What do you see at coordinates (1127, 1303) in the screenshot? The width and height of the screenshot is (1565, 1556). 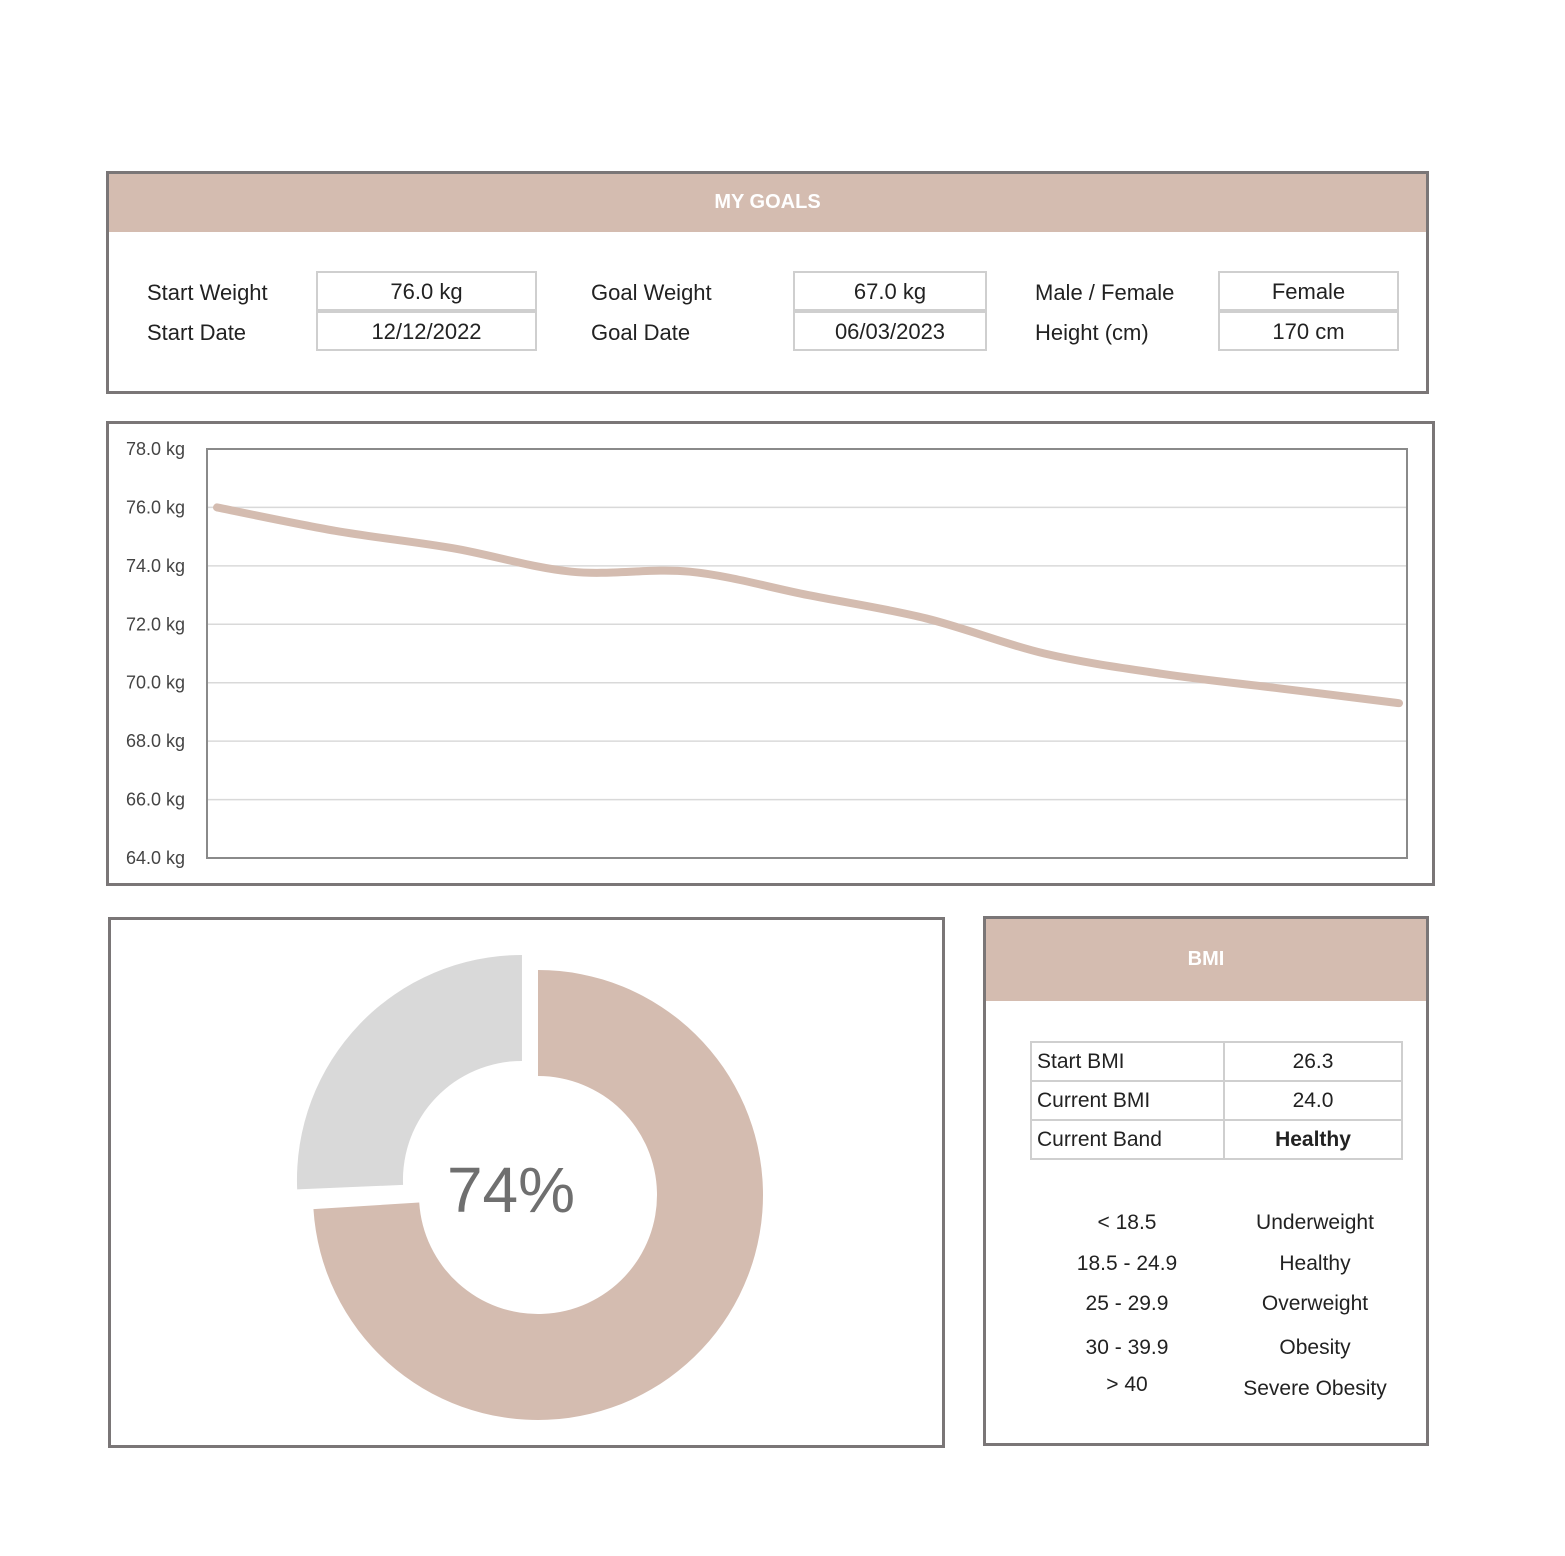 I see `bmi-band-range: 25 - 29.9` at bounding box center [1127, 1303].